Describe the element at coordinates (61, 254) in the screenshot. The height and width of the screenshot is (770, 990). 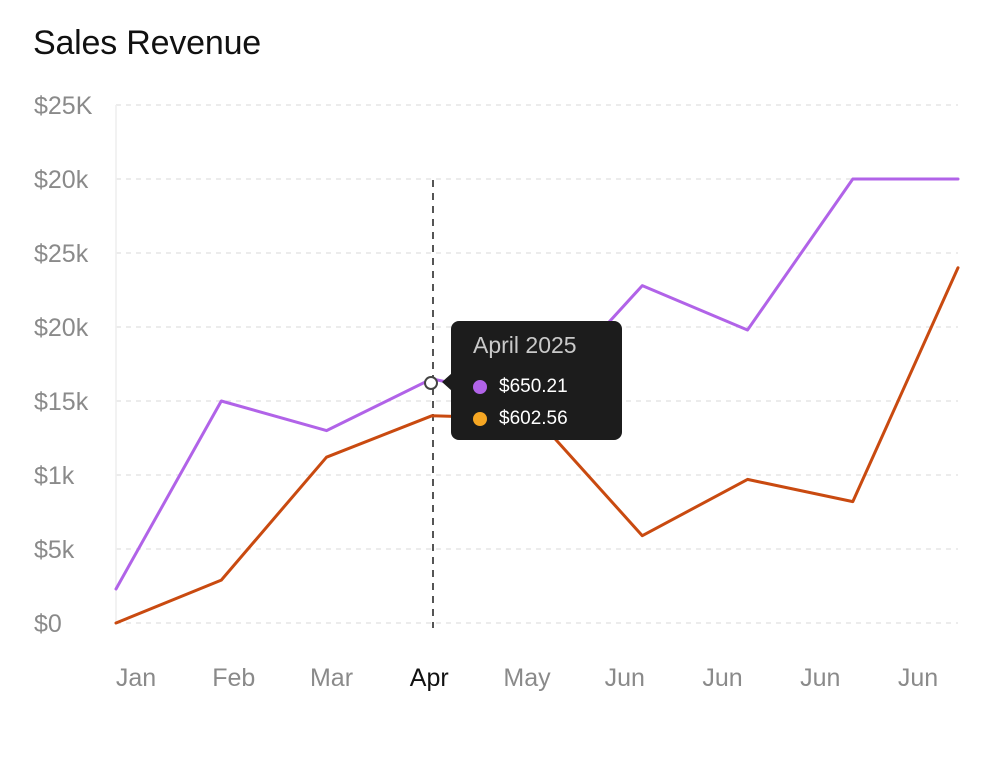
I see `y-tick-label: $25k` at that location.